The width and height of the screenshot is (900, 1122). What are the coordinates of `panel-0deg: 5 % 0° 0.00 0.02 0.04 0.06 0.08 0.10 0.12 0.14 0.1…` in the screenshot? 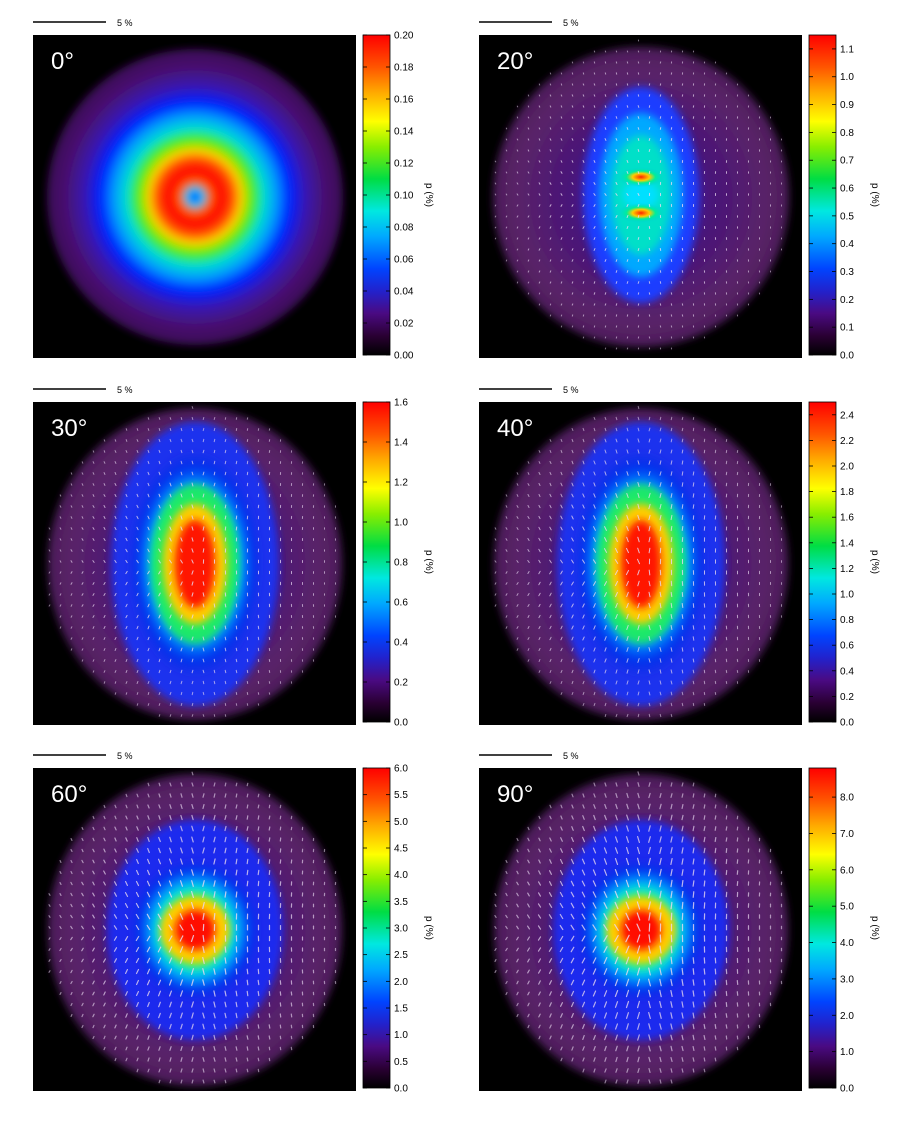 It's located at (233, 190).